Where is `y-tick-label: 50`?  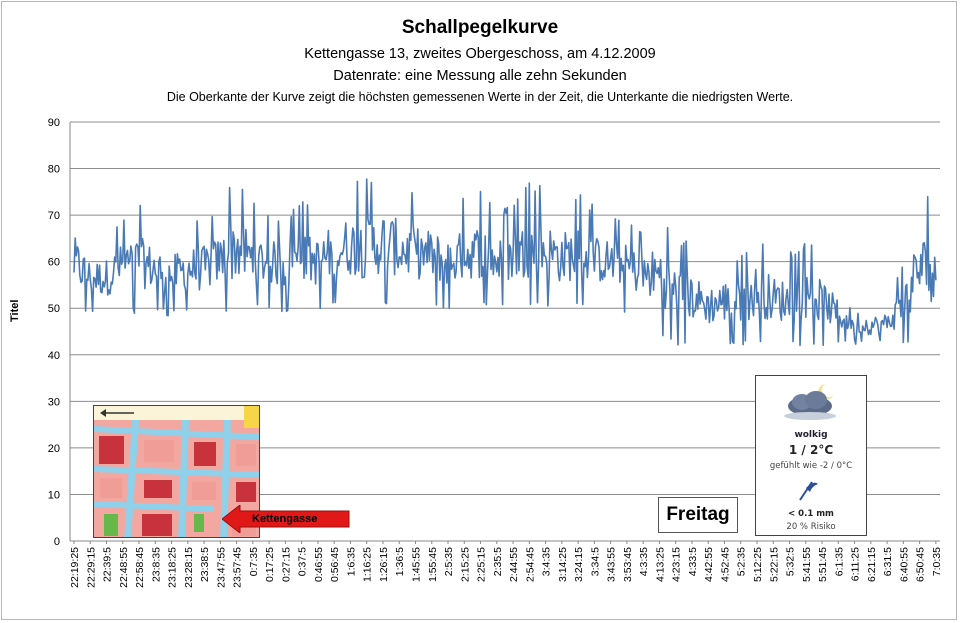
y-tick-label: 50 is located at coordinates (54, 309).